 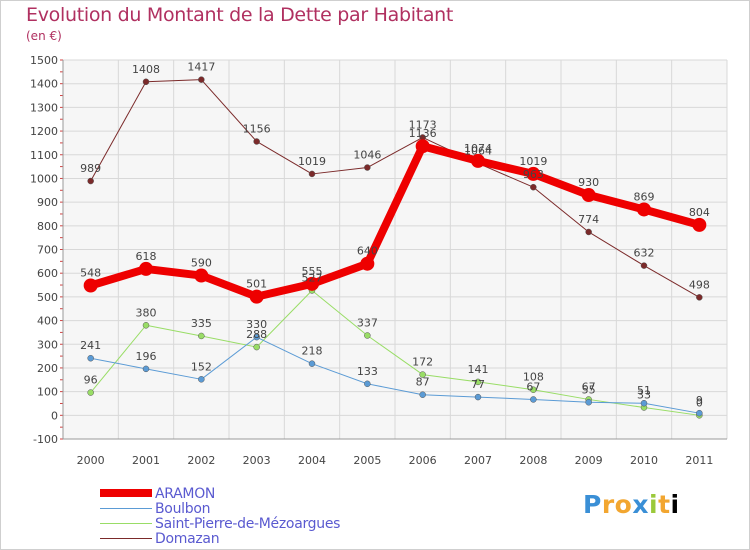 I want to click on data-label: 804, so click(x=699, y=212).